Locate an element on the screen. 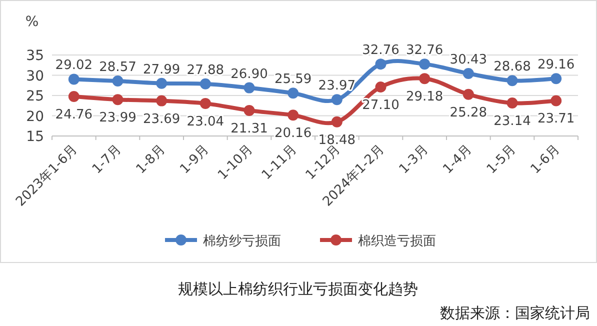  data-label: 24.76 is located at coordinates (74, 114).